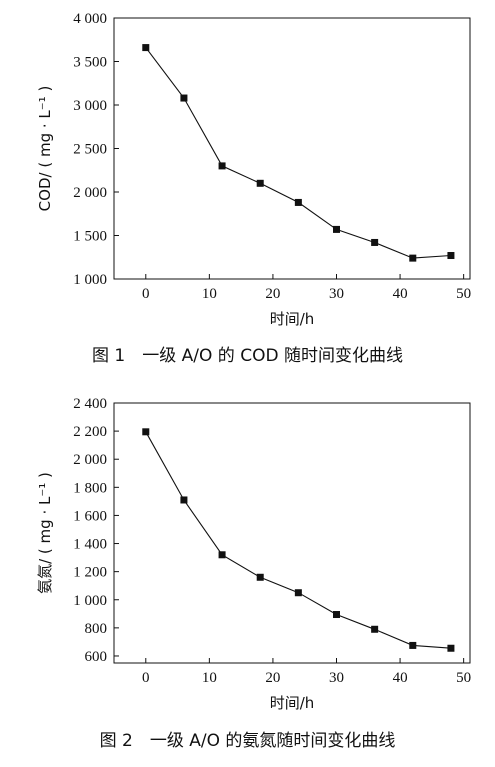 The image size is (495, 767). I want to click on y-tick-label: 1 400, so click(90, 545).